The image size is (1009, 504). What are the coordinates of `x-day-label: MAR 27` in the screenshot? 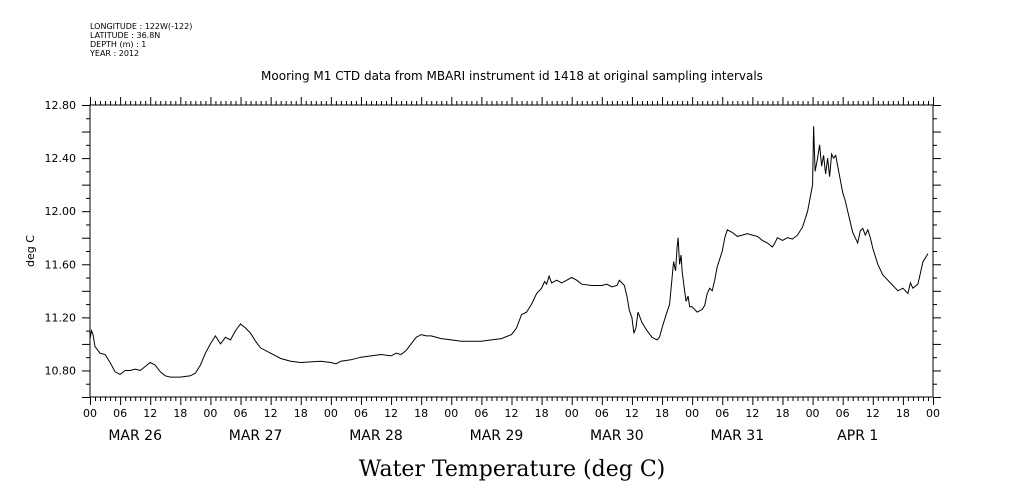 It's located at (256, 436).